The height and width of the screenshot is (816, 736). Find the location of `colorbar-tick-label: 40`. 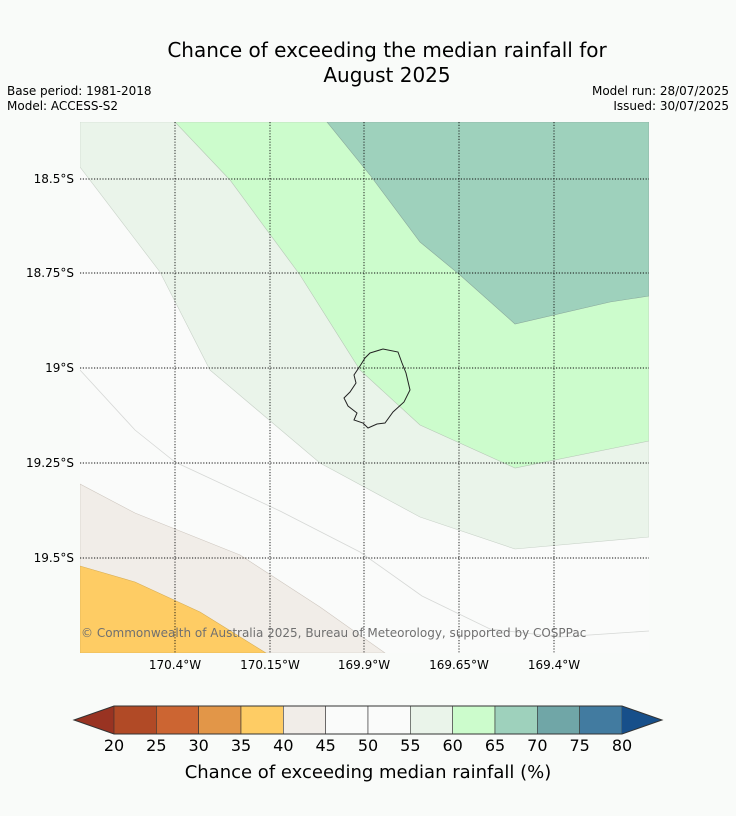

colorbar-tick-label: 40 is located at coordinates (283, 745).